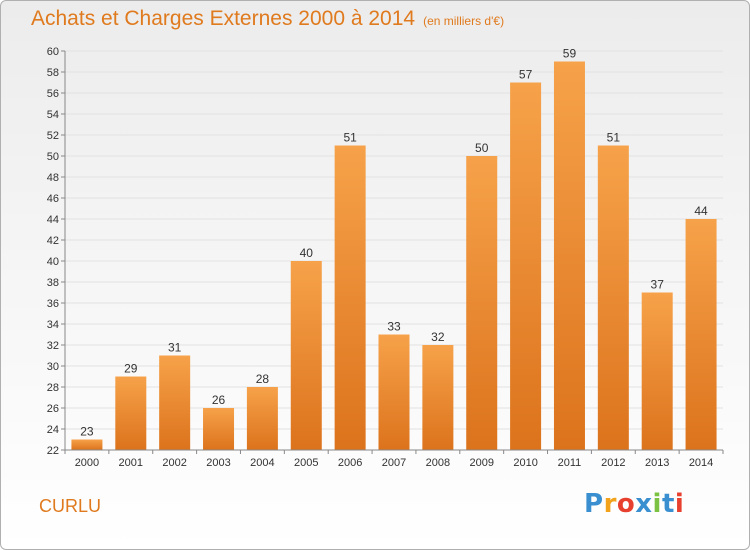 The height and width of the screenshot is (550, 750). Describe the element at coordinates (53, 367) in the screenshot. I see `y-tick-label: 30` at that location.